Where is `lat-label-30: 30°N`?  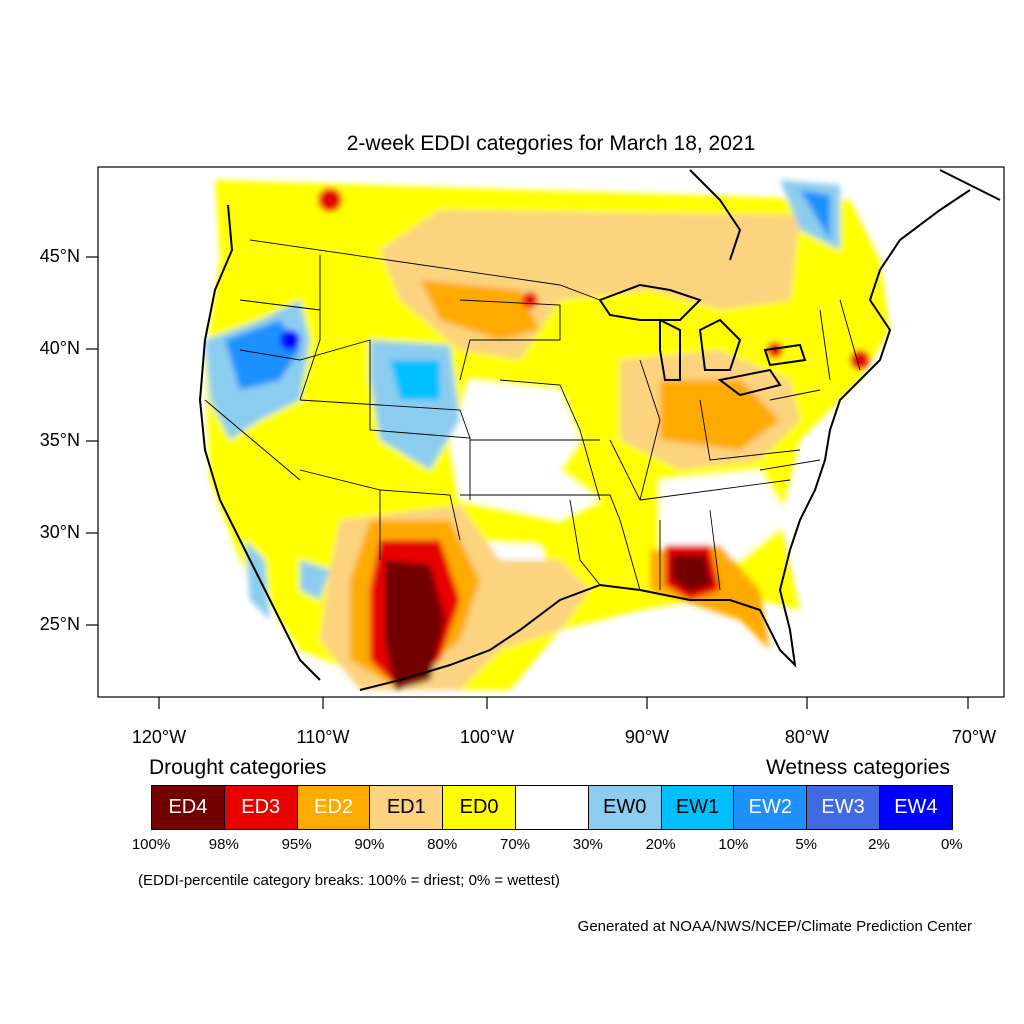
lat-label-30: 30°N is located at coordinates (59, 532).